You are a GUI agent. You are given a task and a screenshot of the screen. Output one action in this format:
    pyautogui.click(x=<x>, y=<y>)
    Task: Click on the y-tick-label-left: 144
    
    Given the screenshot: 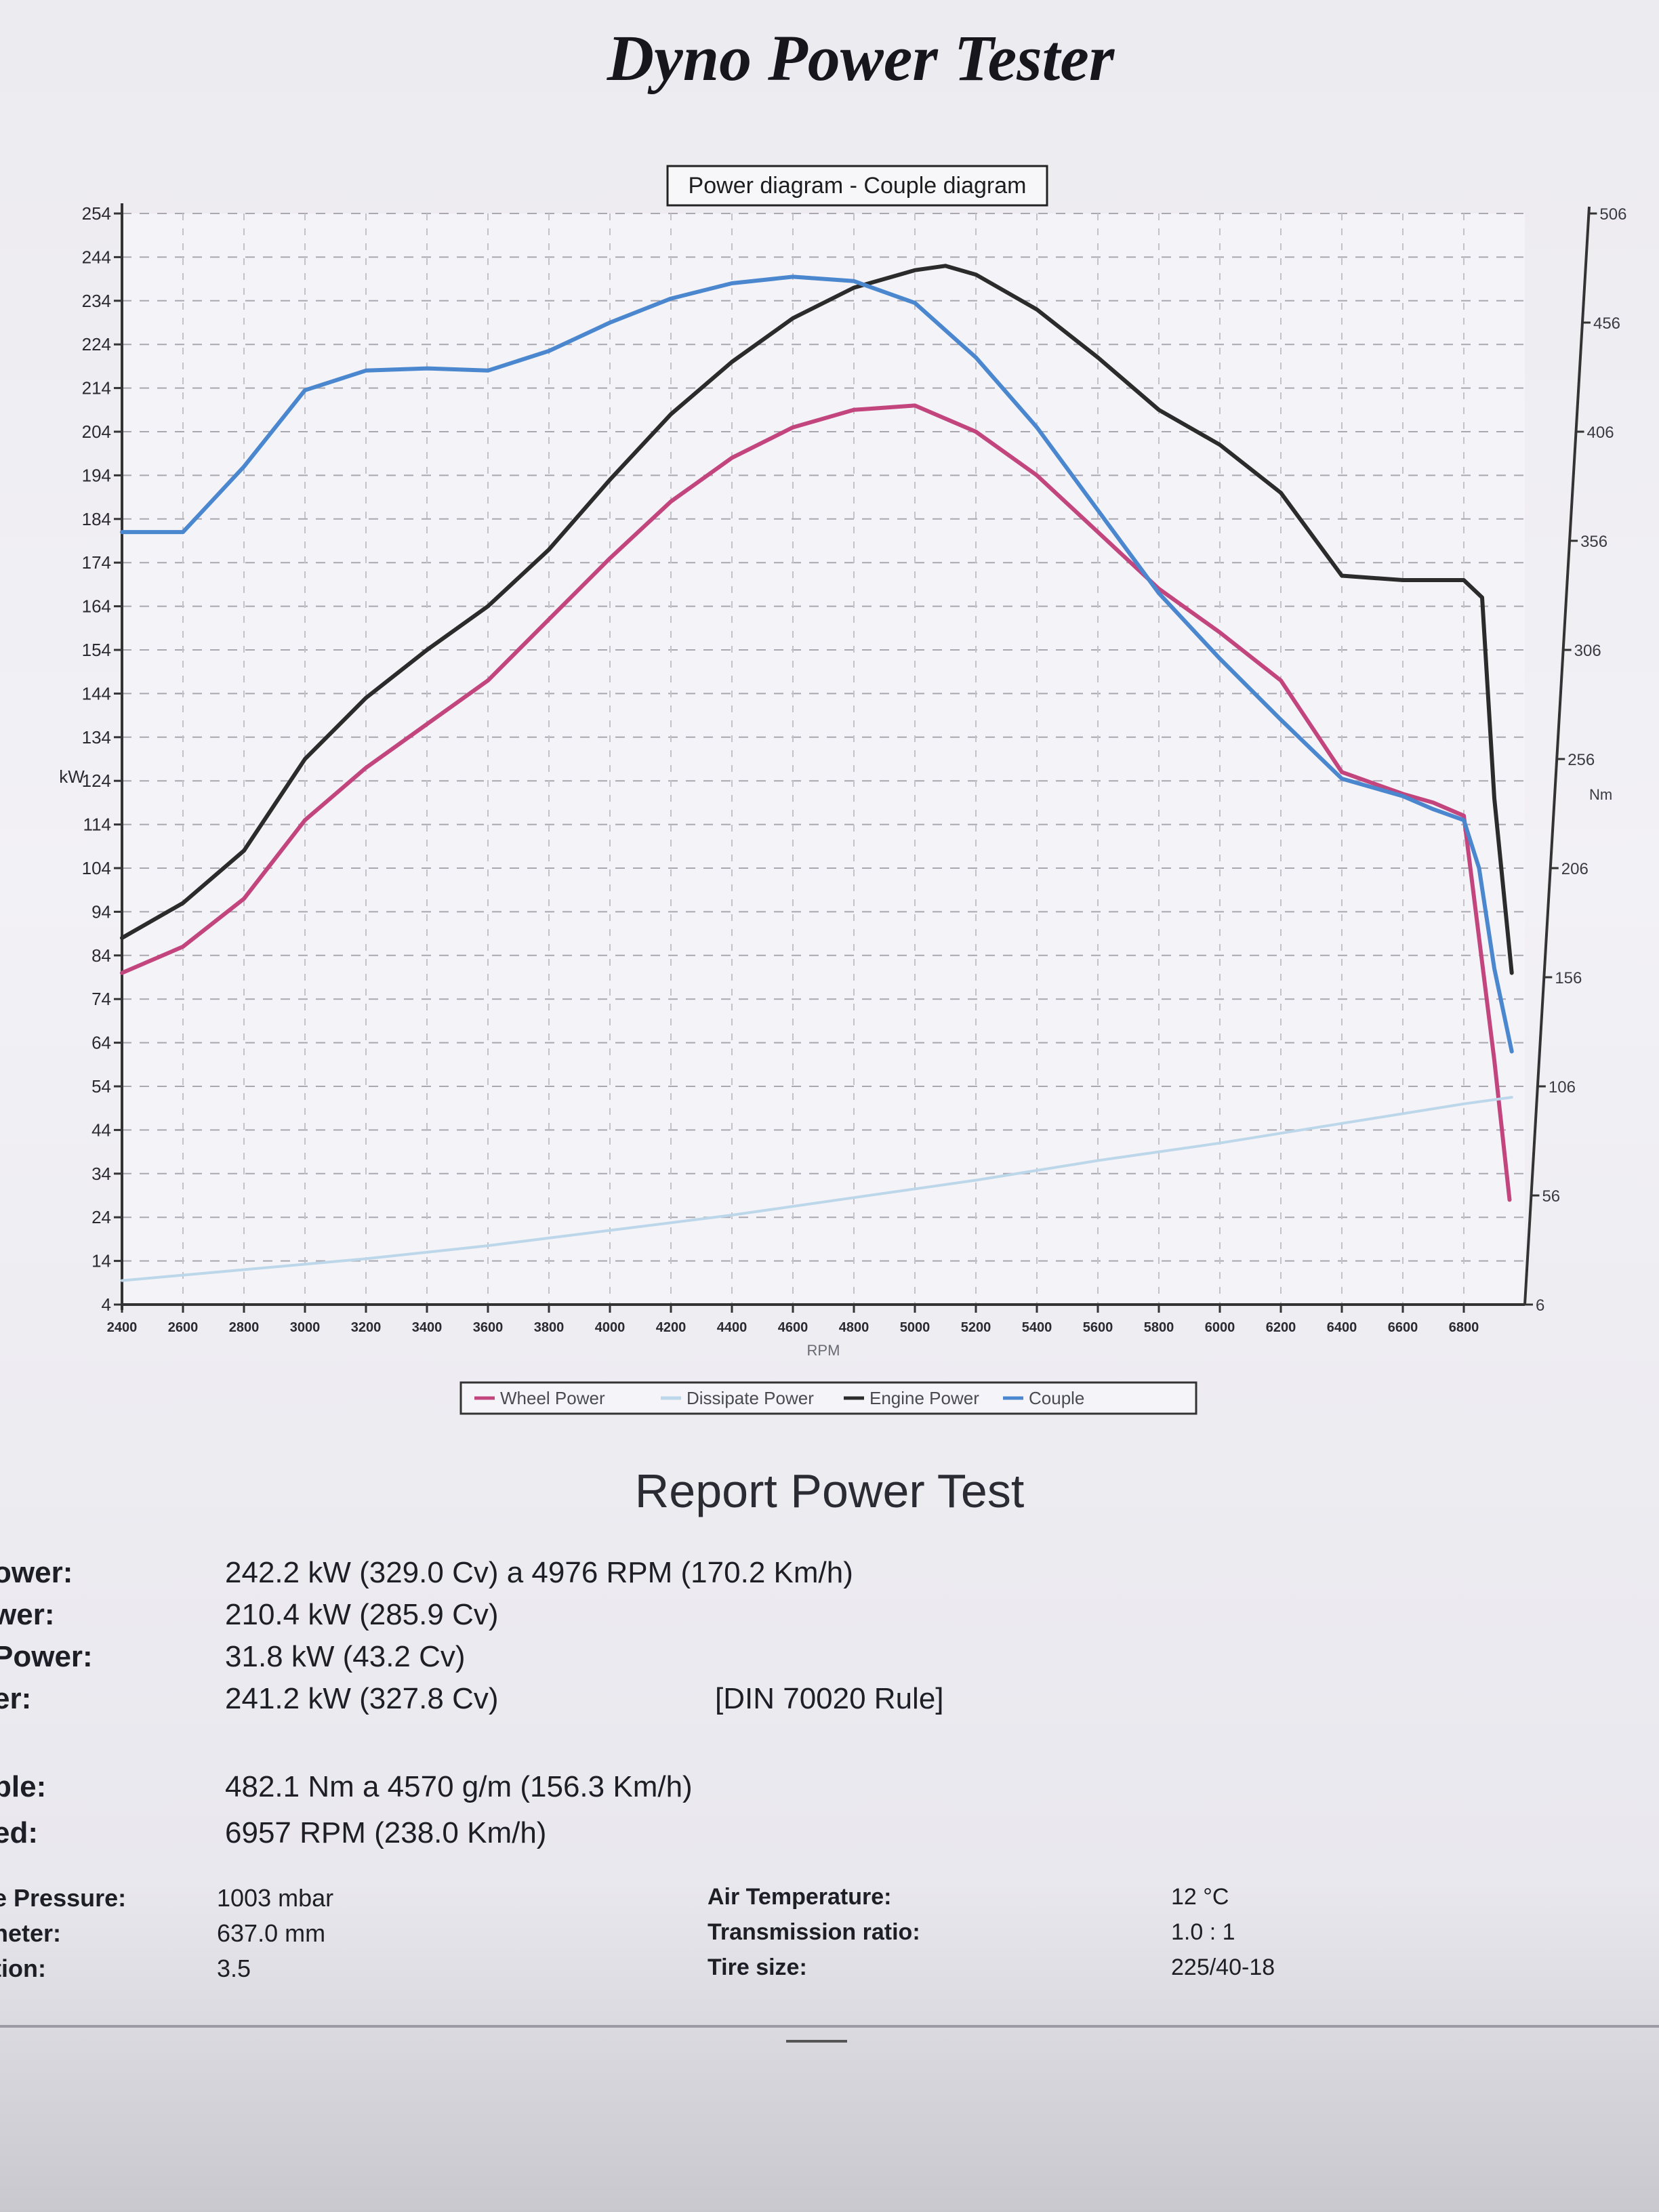 What is the action you would take?
    pyautogui.click(x=96, y=693)
    